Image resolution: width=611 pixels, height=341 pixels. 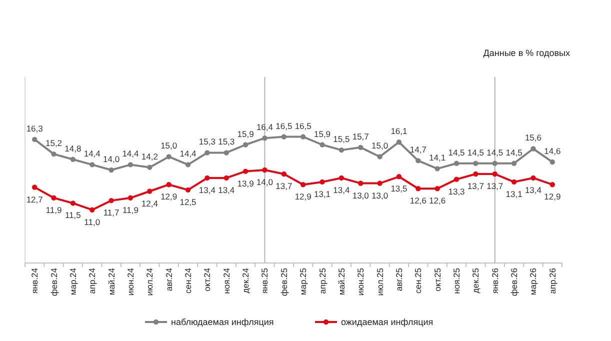 What do you see at coordinates (437, 280) in the screenshot?
I see `x-tick-label: окт.25` at bounding box center [437, 280].